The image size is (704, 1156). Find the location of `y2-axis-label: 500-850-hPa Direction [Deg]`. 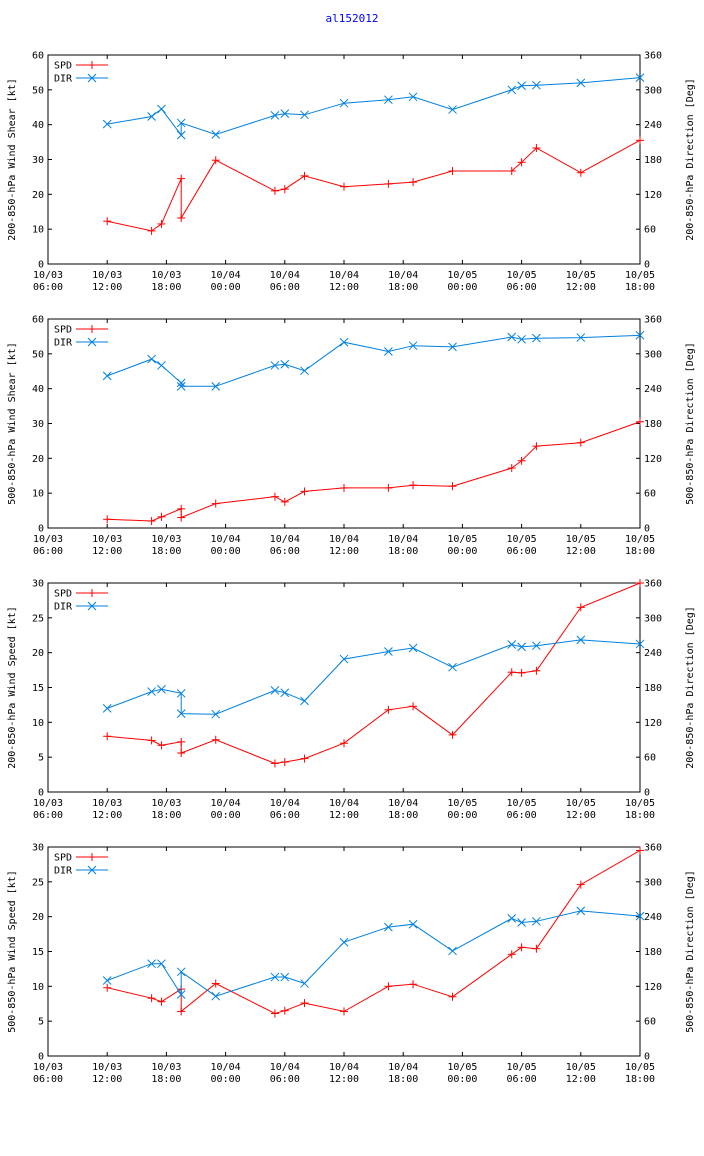

y2-axis-label: 500-850-hPa Direction [Deg] is located at coordinates (690, 423).